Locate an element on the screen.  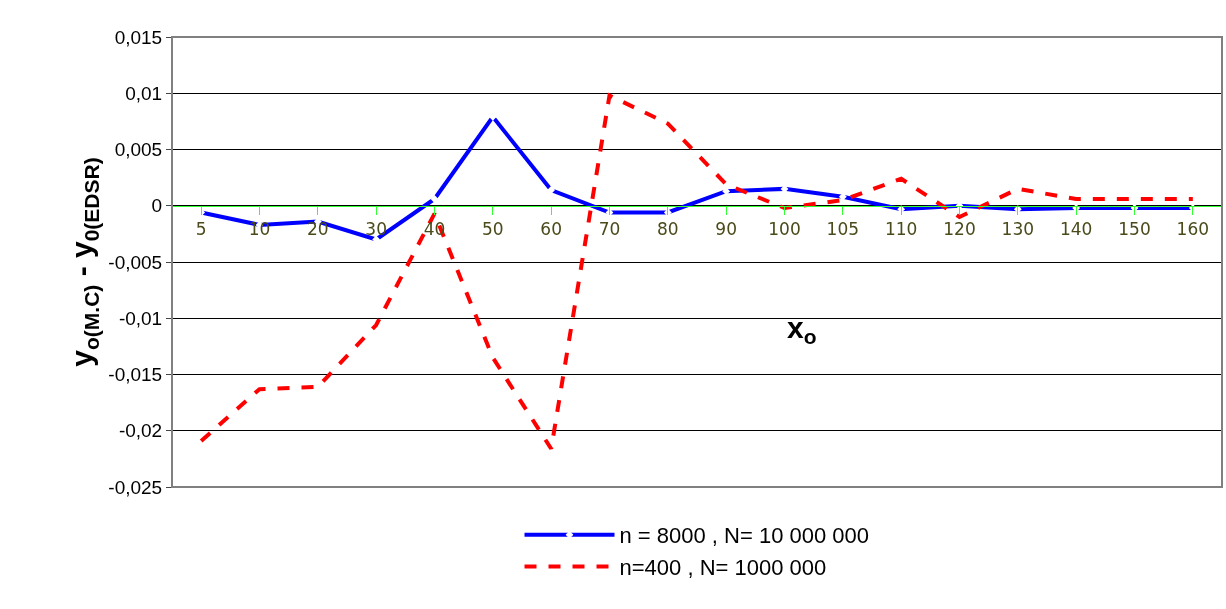
y-tick-label: 0,01 is located at coordinates (144, 93).